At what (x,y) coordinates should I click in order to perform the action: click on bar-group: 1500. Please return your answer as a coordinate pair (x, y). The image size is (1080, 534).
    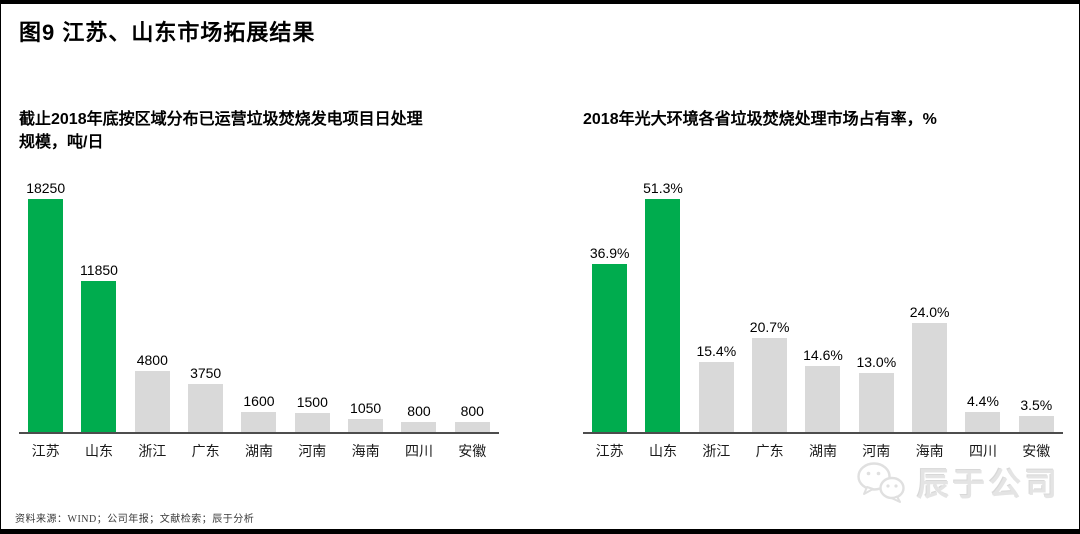
    Looking at the image, I should click on (312, 413).